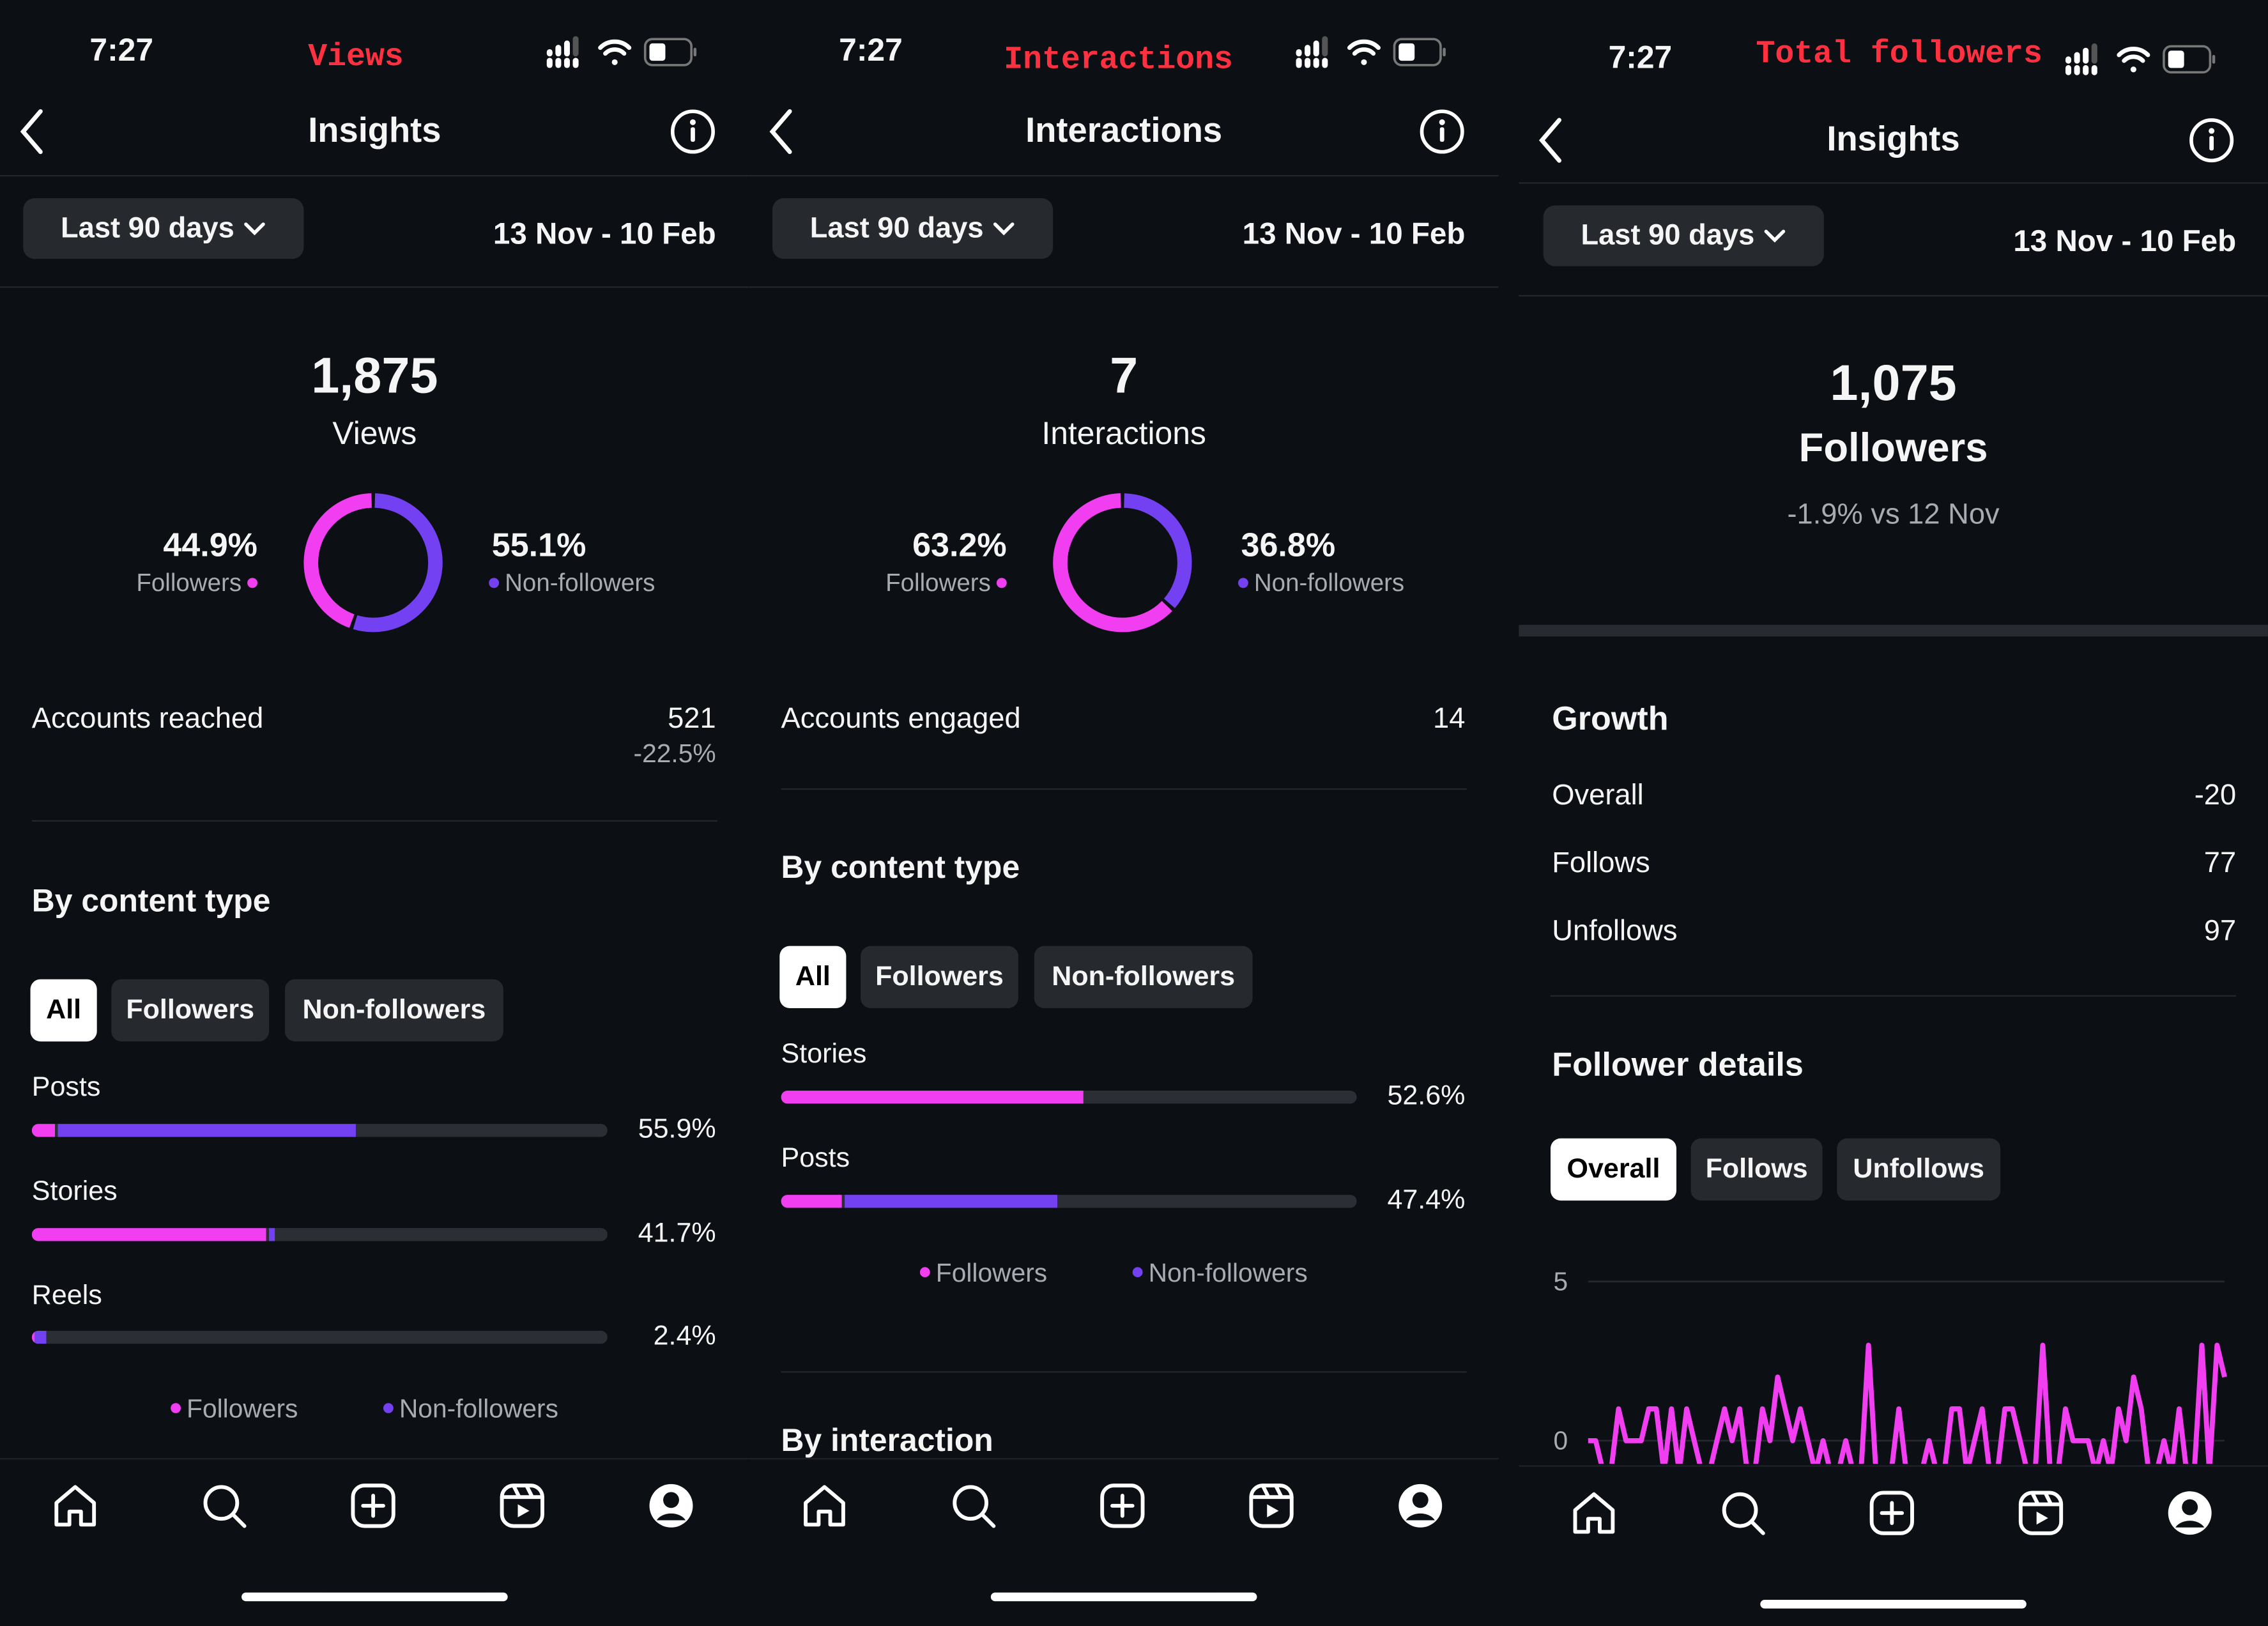  Describe the element at coordinates (254, 228) in the screenshot. I see `chevron-down-icon` at that location.